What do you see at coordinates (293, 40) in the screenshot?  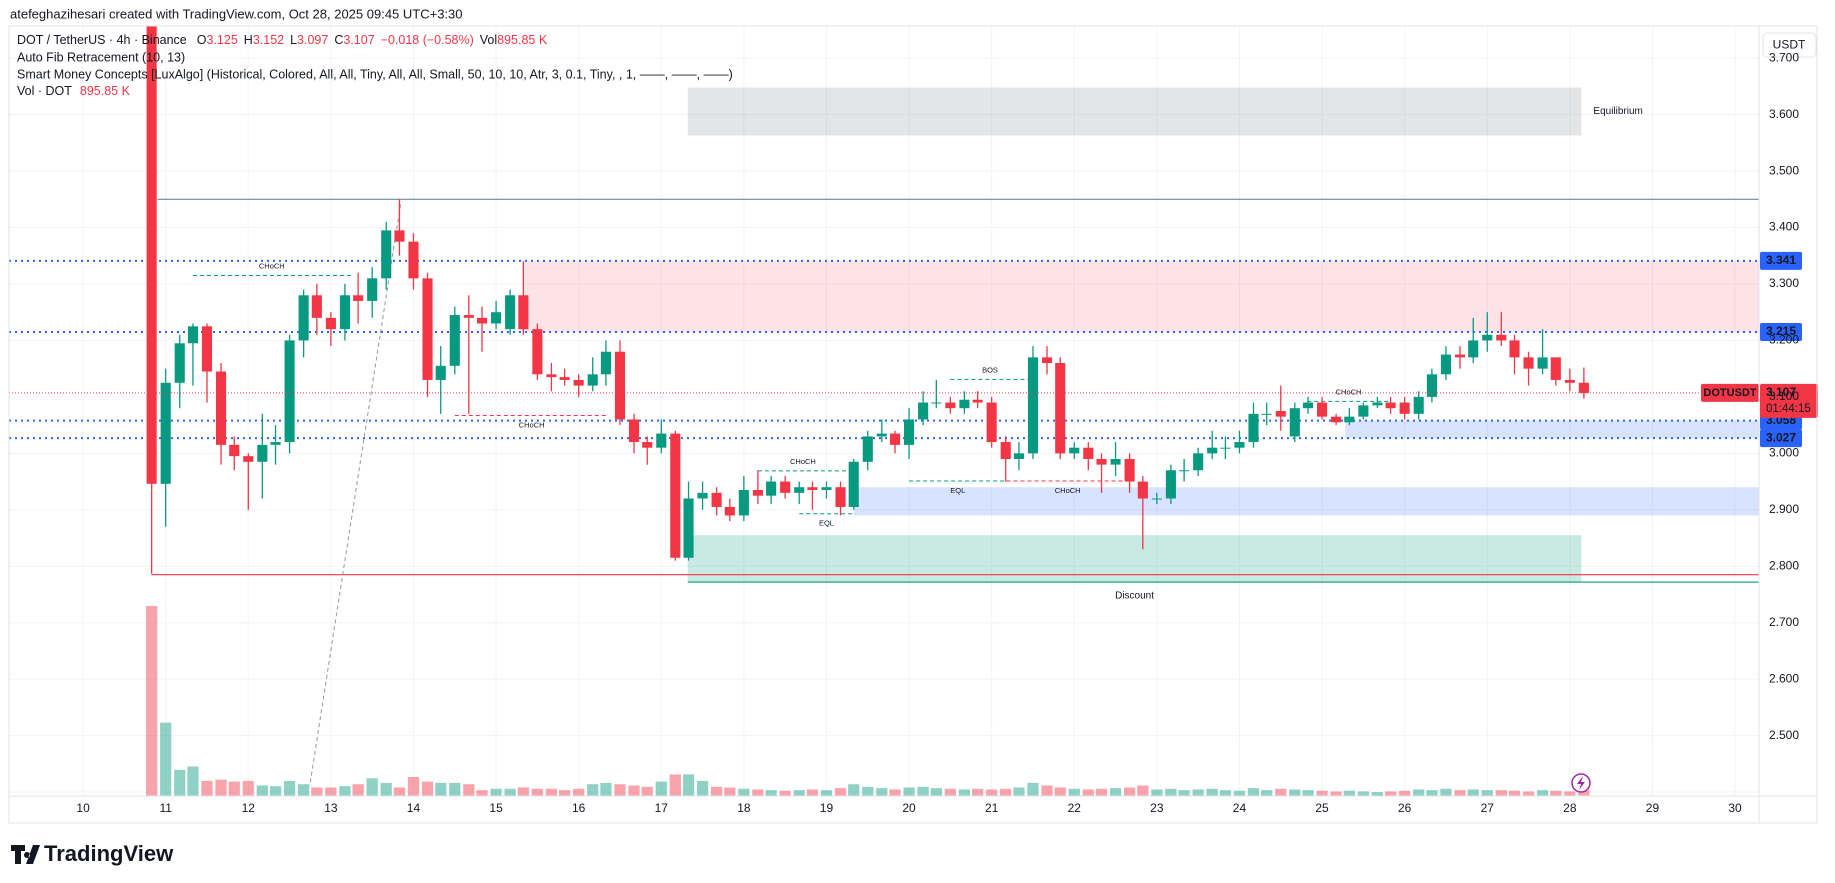 I see `ohlc-label: L` at bounding box center [293, 40].